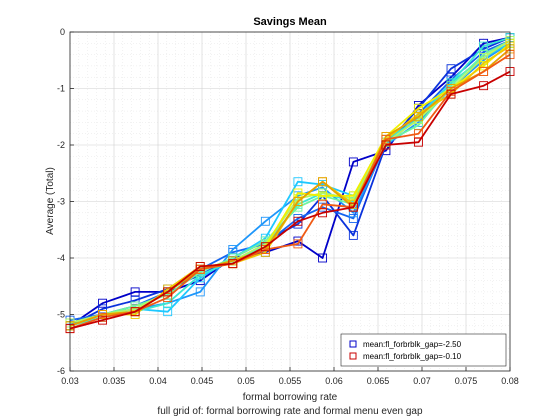  What do you see at coordinates (61, 371) in the screenshot?
I see `y-tick-label: -6` at bounding box center [61, 371].